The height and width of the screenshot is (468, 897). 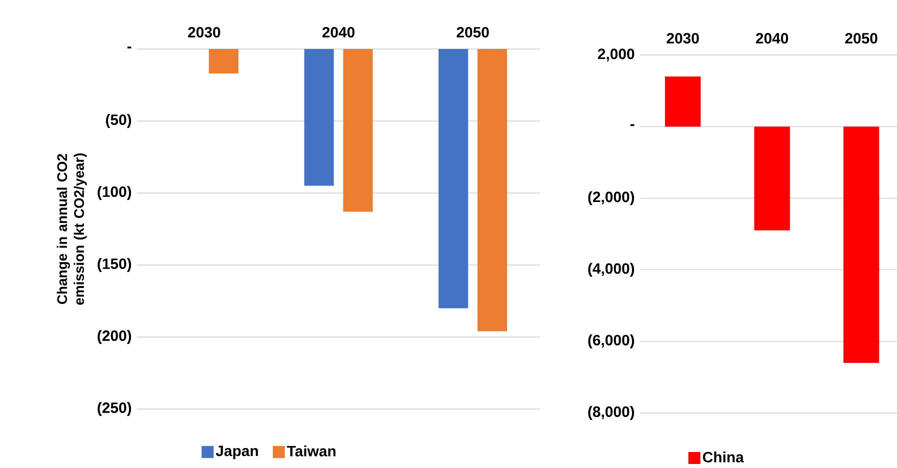 What do you see at coordinates (611, 269) in the screenshot?
I see `y-tick-label: (4,000)` at bounding box center [611, 269].